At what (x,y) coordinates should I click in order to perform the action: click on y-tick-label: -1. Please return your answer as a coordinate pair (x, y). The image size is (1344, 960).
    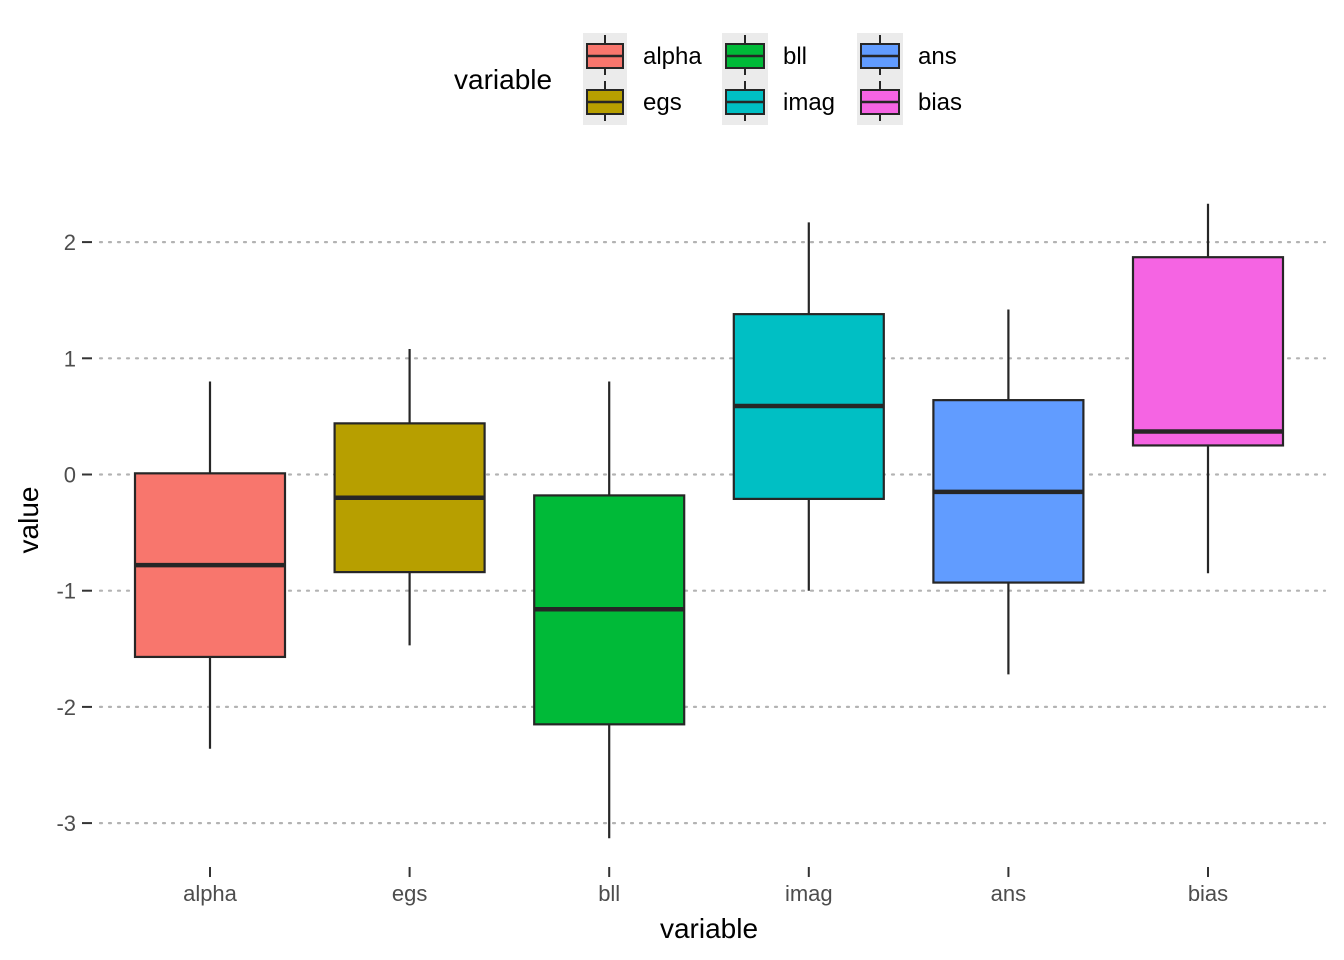
    Looking at the image, I should click on (66, 591).